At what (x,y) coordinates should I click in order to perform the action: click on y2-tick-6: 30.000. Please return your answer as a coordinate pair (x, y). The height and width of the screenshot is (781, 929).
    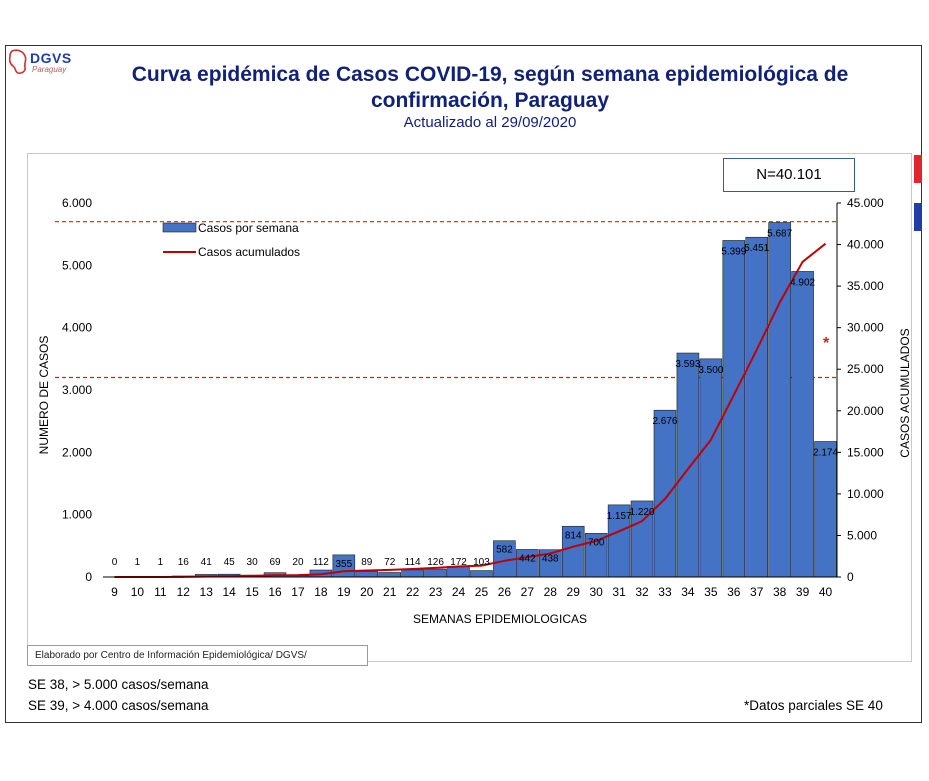
    Looking at the image, I should click on (865, 328).